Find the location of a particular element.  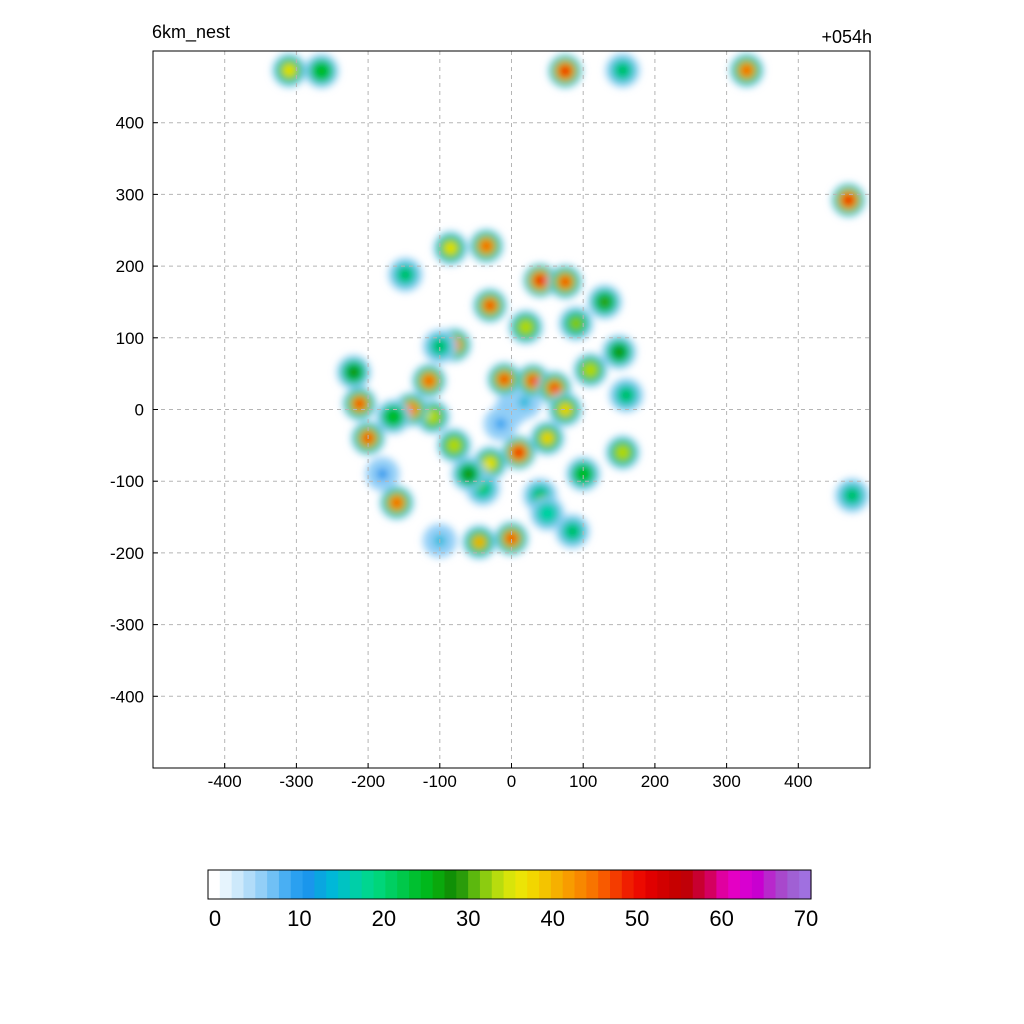

domain-label: 6km_nest is located at coordinates (191, 32).